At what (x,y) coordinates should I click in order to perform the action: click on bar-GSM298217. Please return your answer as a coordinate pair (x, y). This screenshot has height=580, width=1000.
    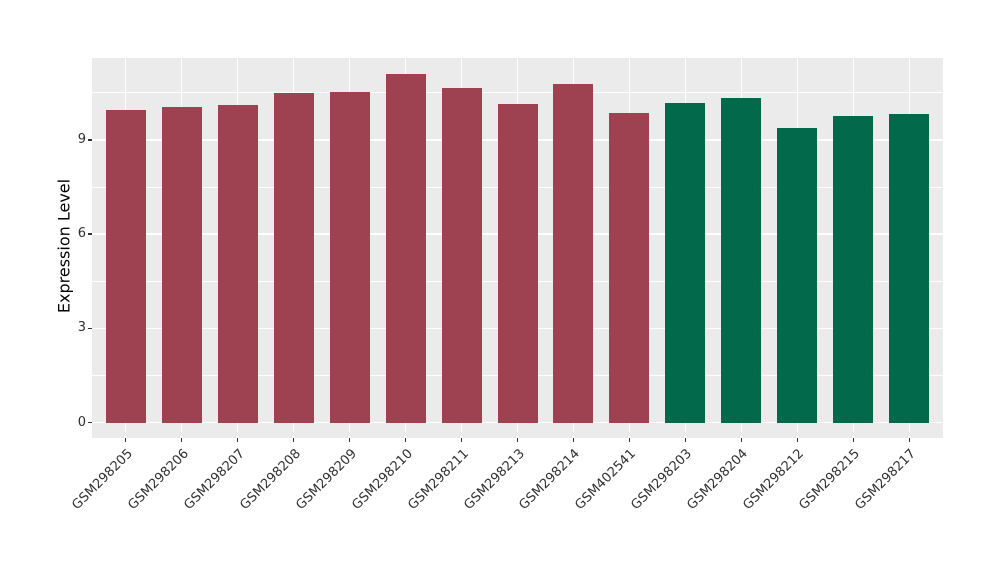
    Looking at the image, I should click on (909, 268).